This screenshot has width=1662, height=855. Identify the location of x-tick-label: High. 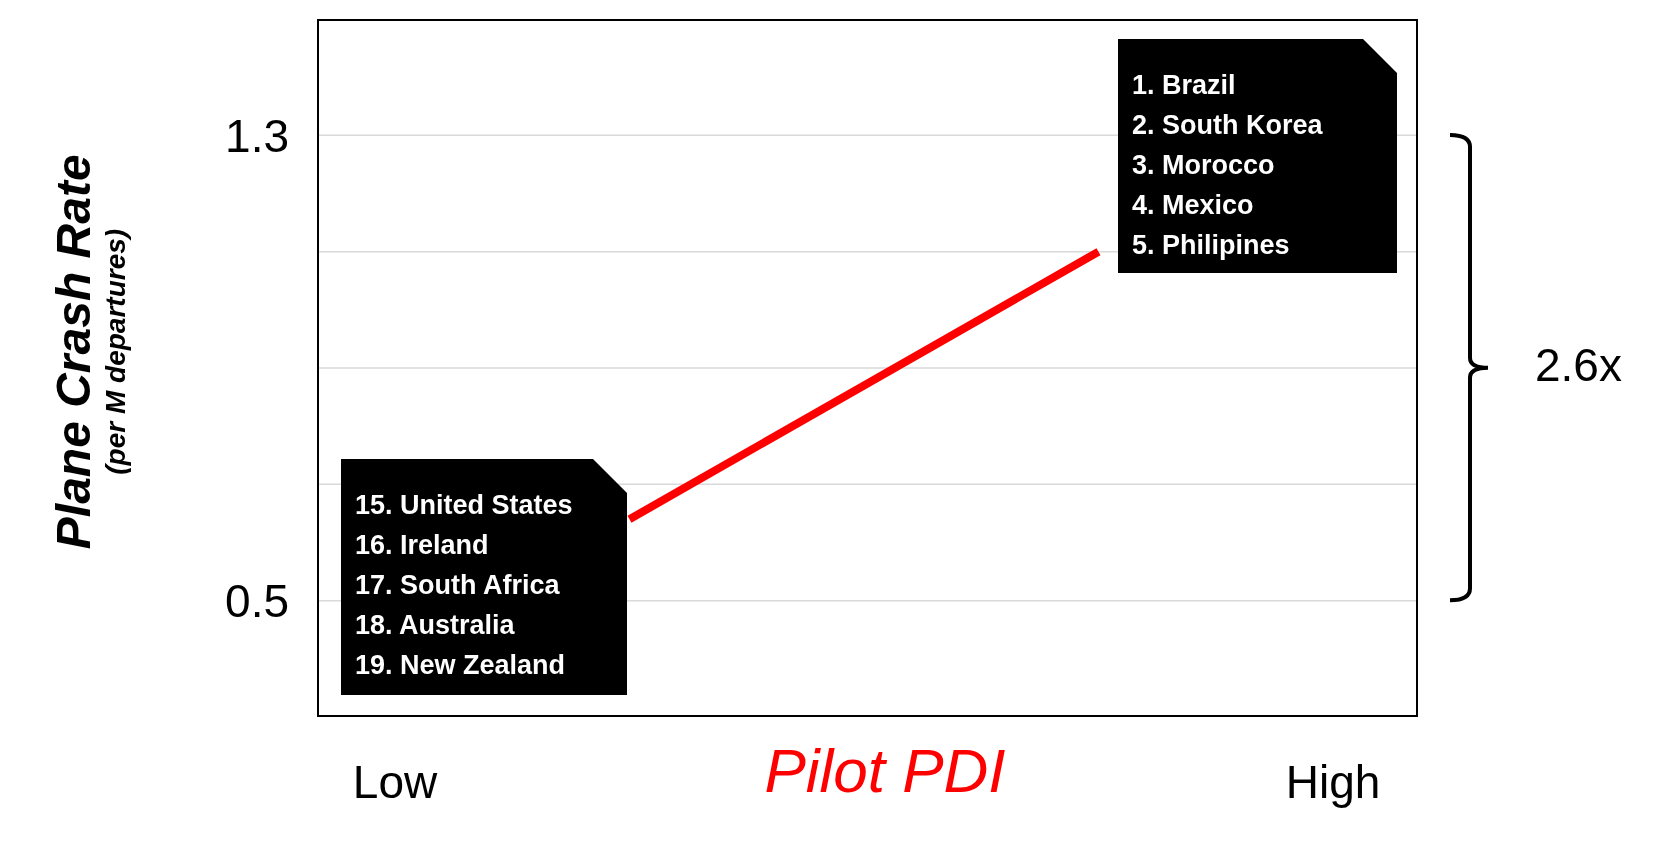
(1333, 781).